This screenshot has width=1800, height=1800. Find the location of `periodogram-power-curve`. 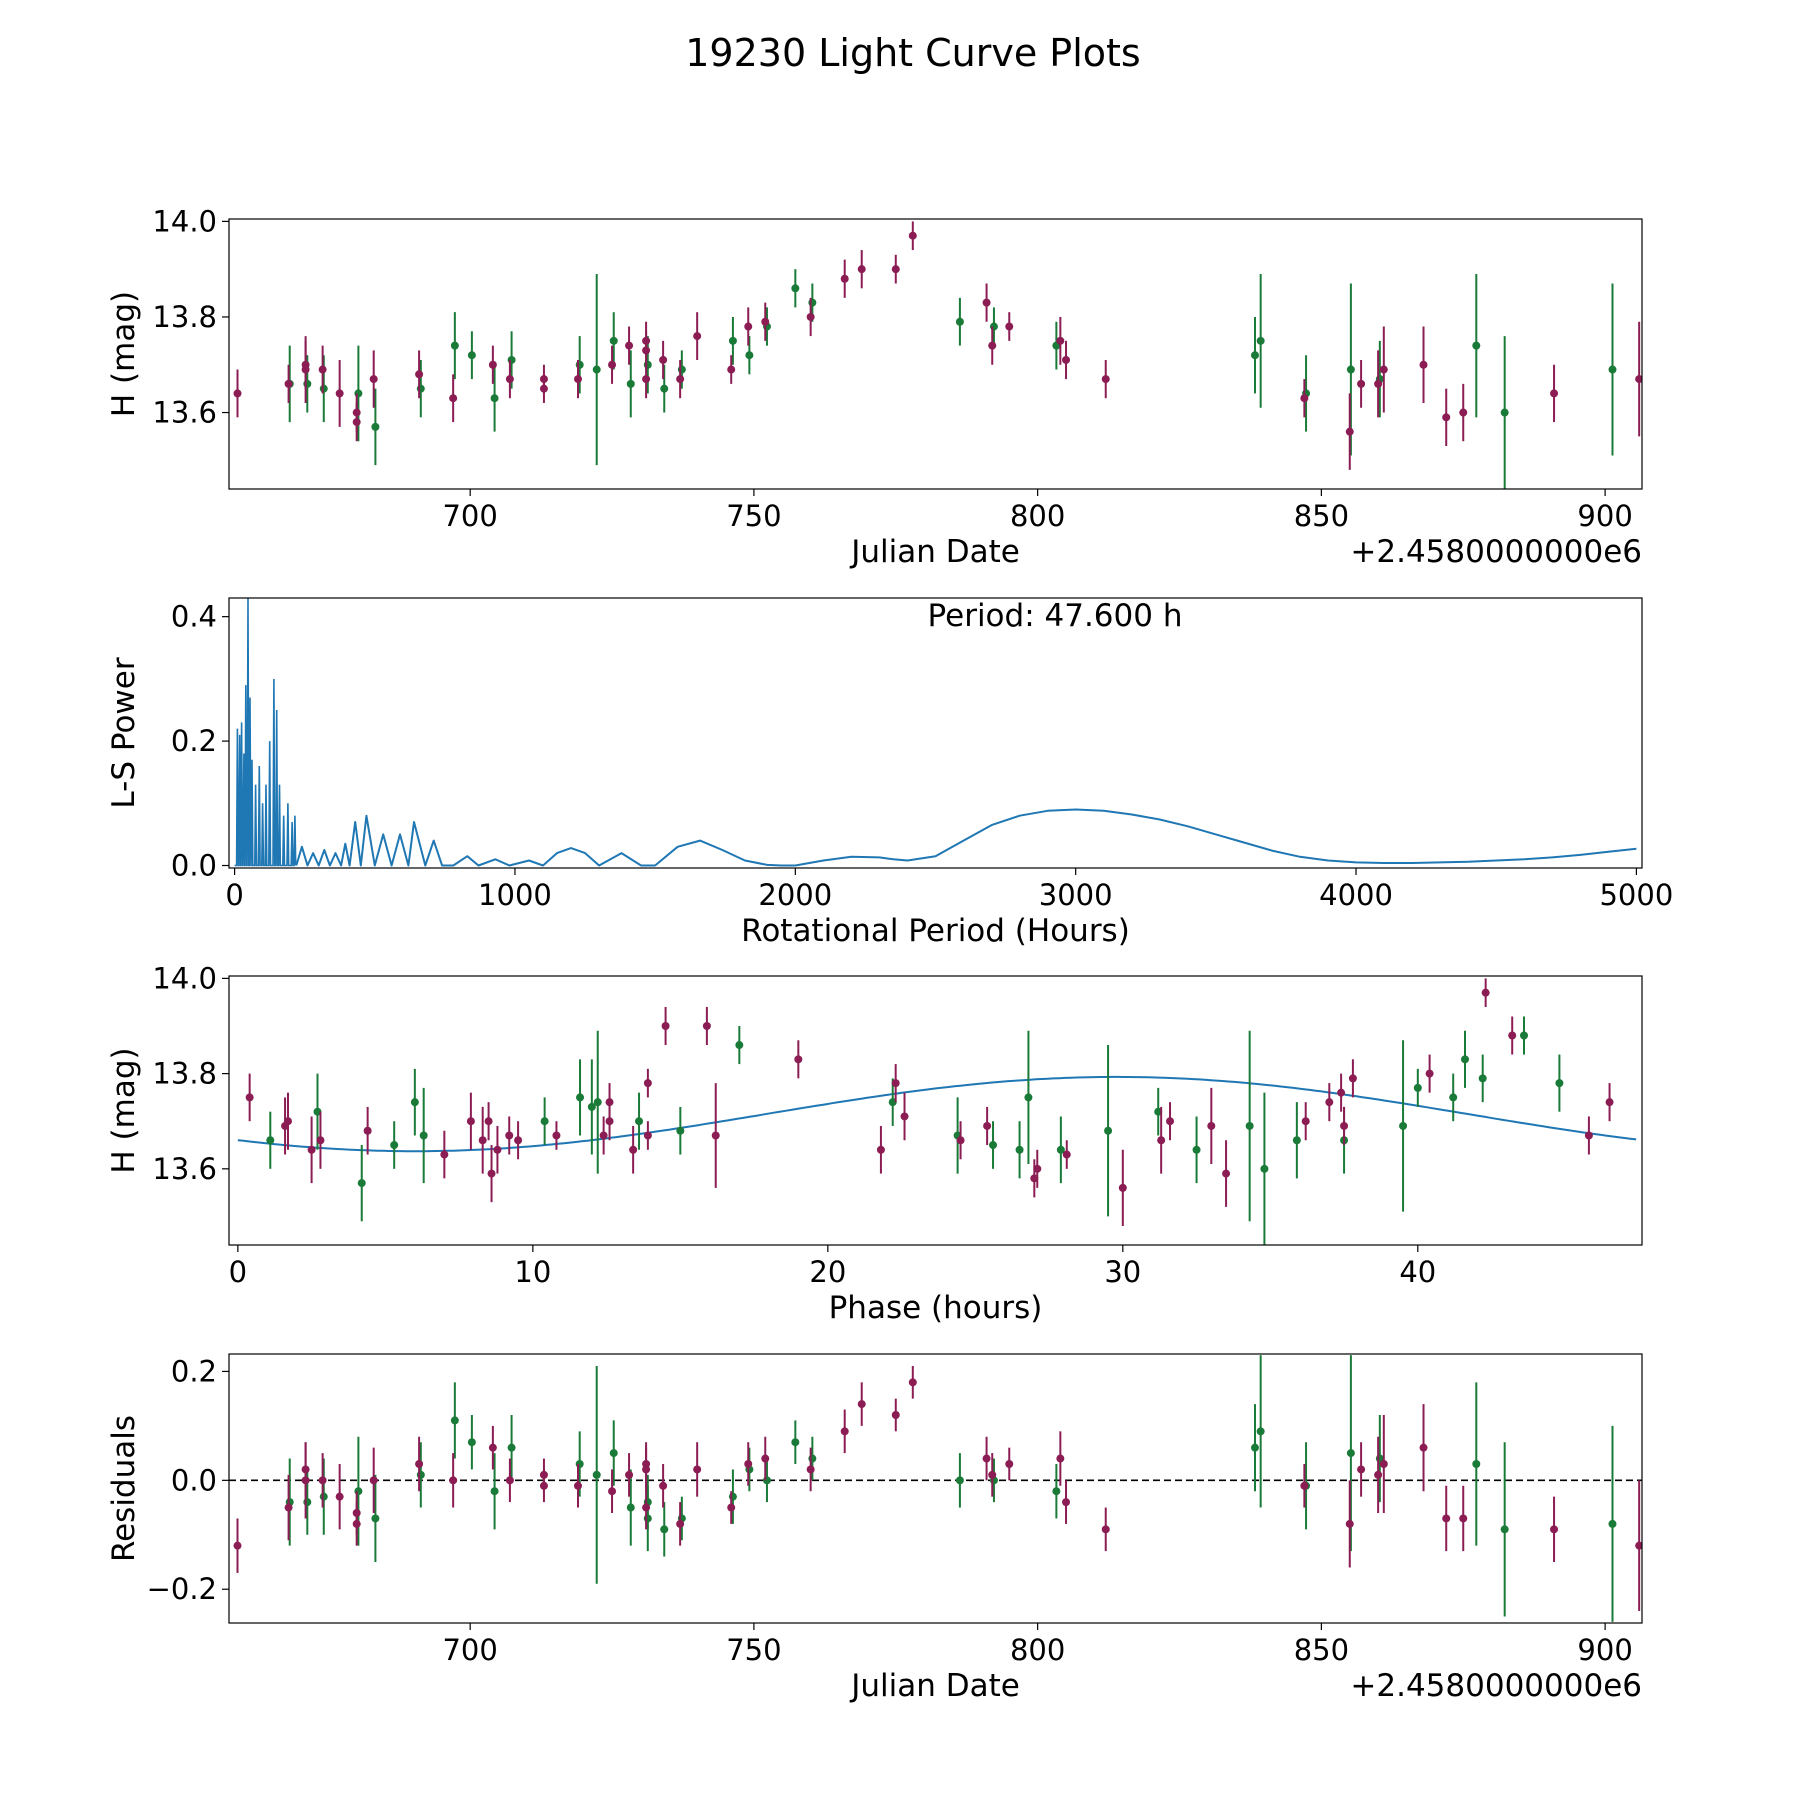

periodogram-power-curve is located at coordinates (966, 837).